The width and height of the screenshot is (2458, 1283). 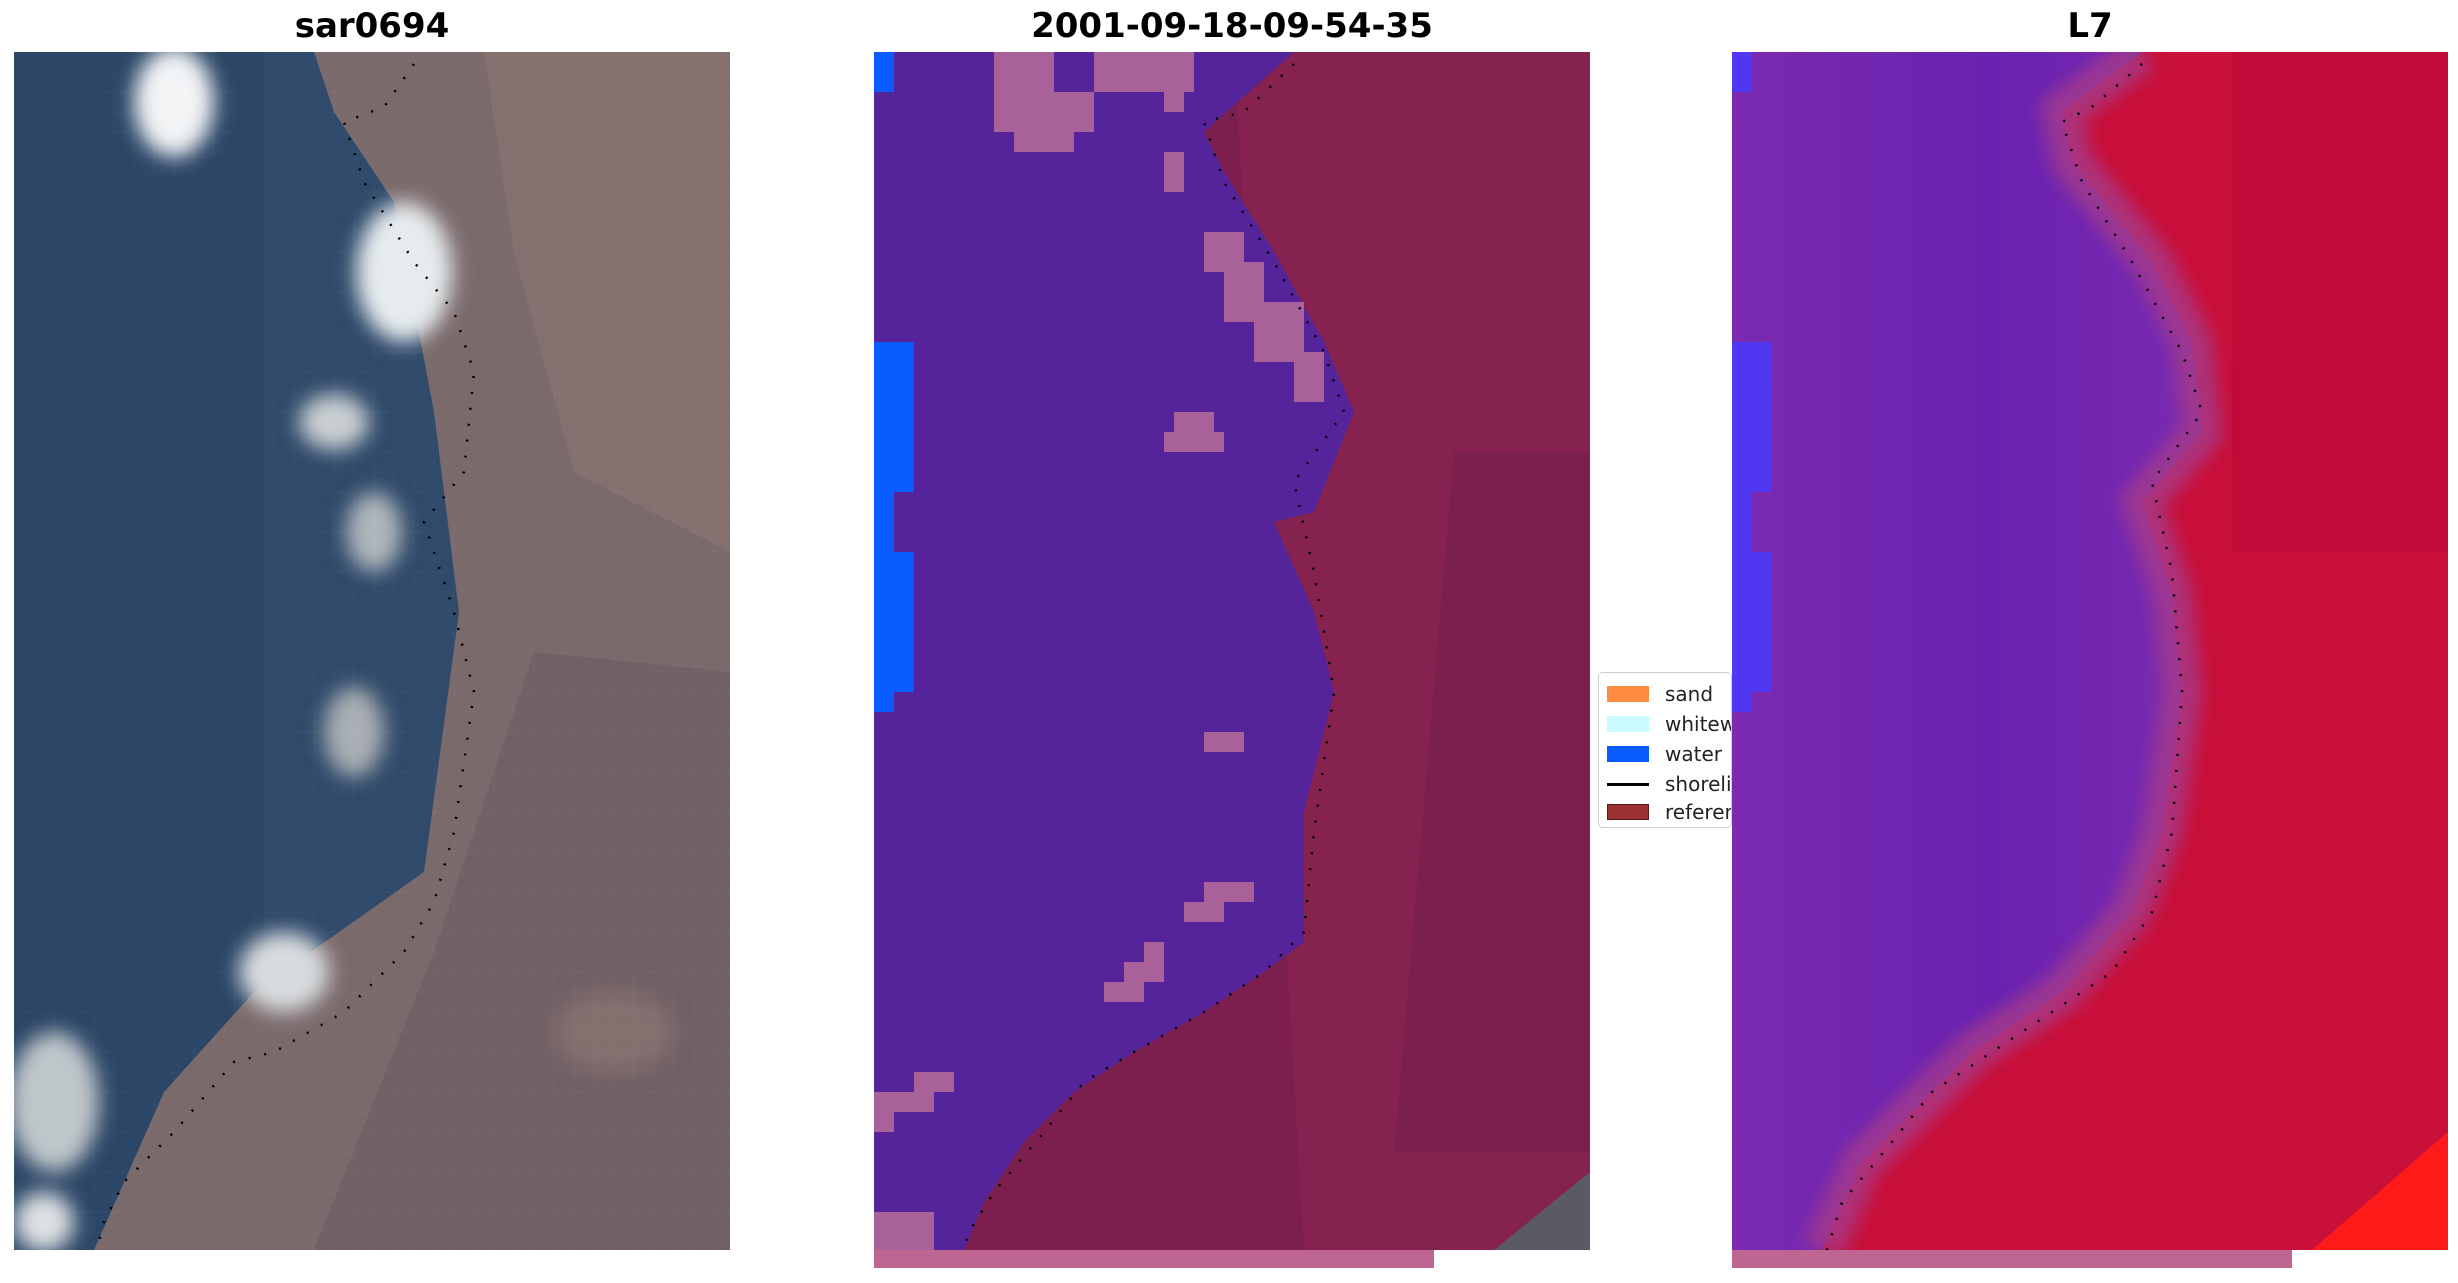 I want to click on reference-swatch, so click(x=1628, y=812).